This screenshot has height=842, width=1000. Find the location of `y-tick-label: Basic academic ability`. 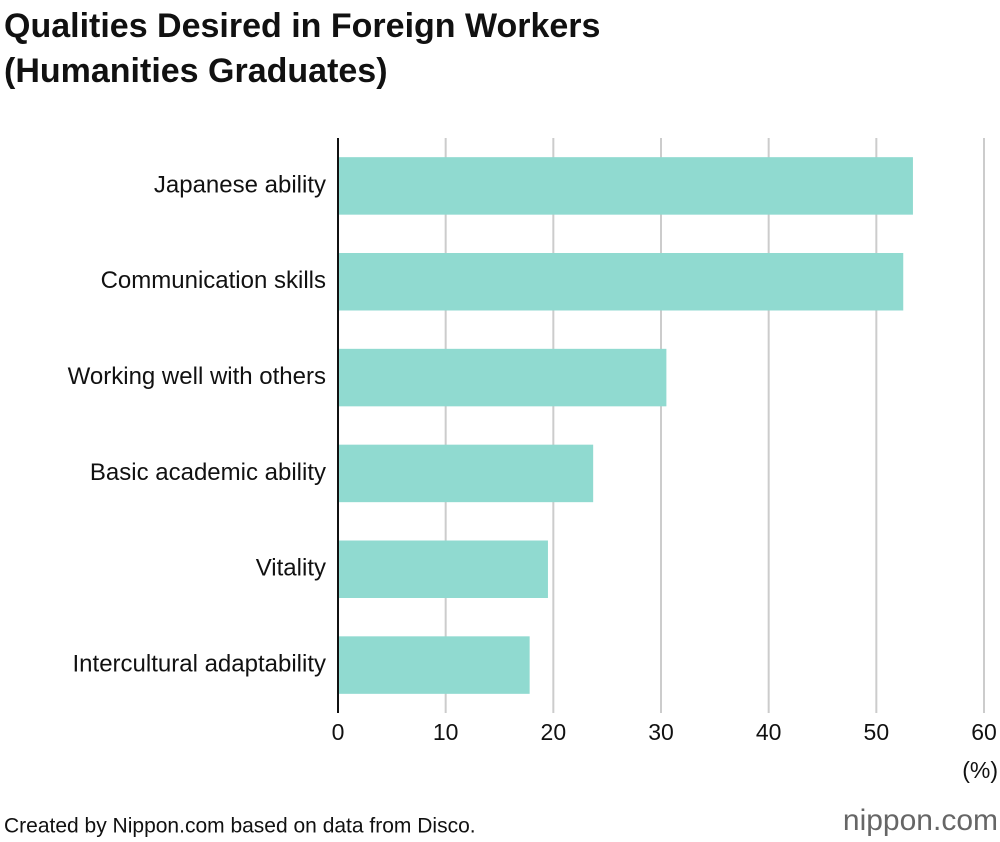

y-tick-label: Basic academic ability is located at coordinates (208, 472).